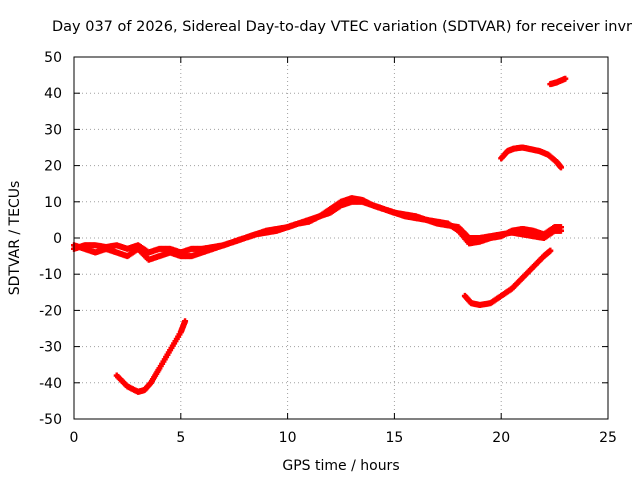  Describe the element at coordinates (507, 277) in the screenshot. I see `series-afternoon-dip-segment` at that location.